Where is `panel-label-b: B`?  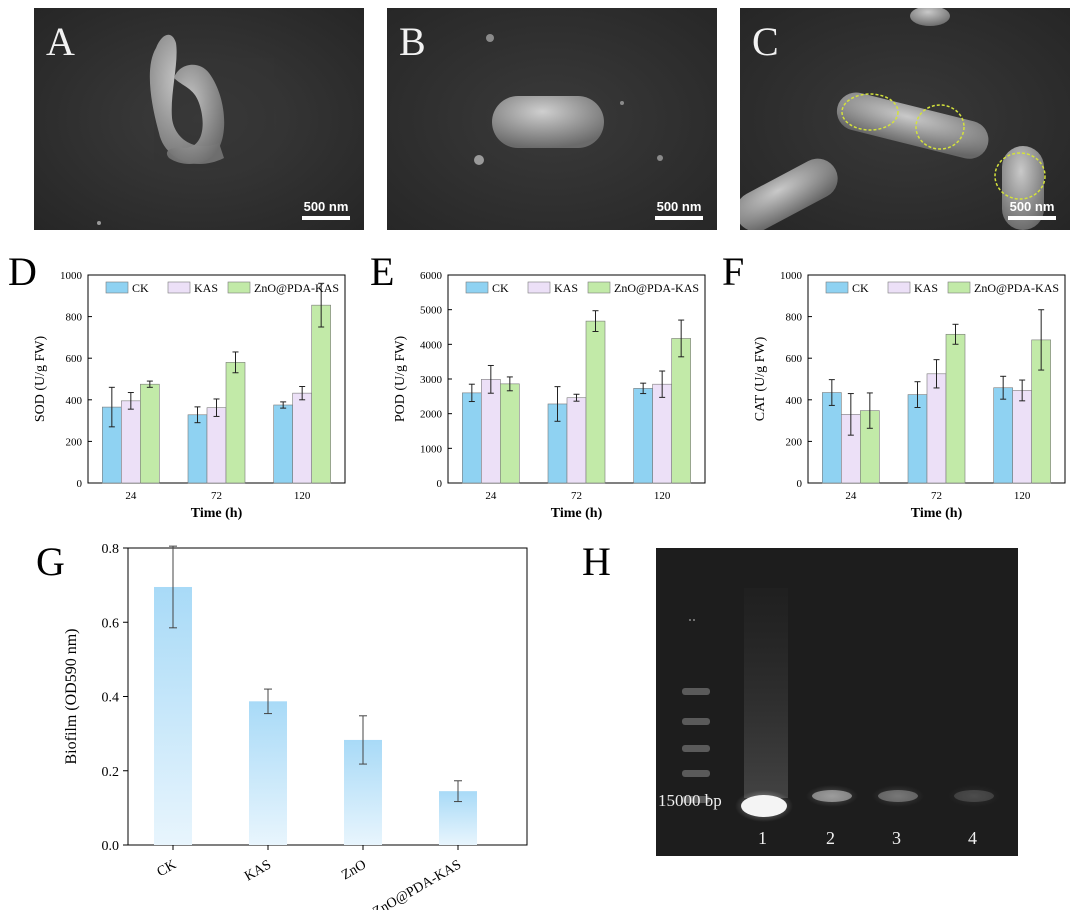
panel-label-b: B is located at coordinates (412, 41).